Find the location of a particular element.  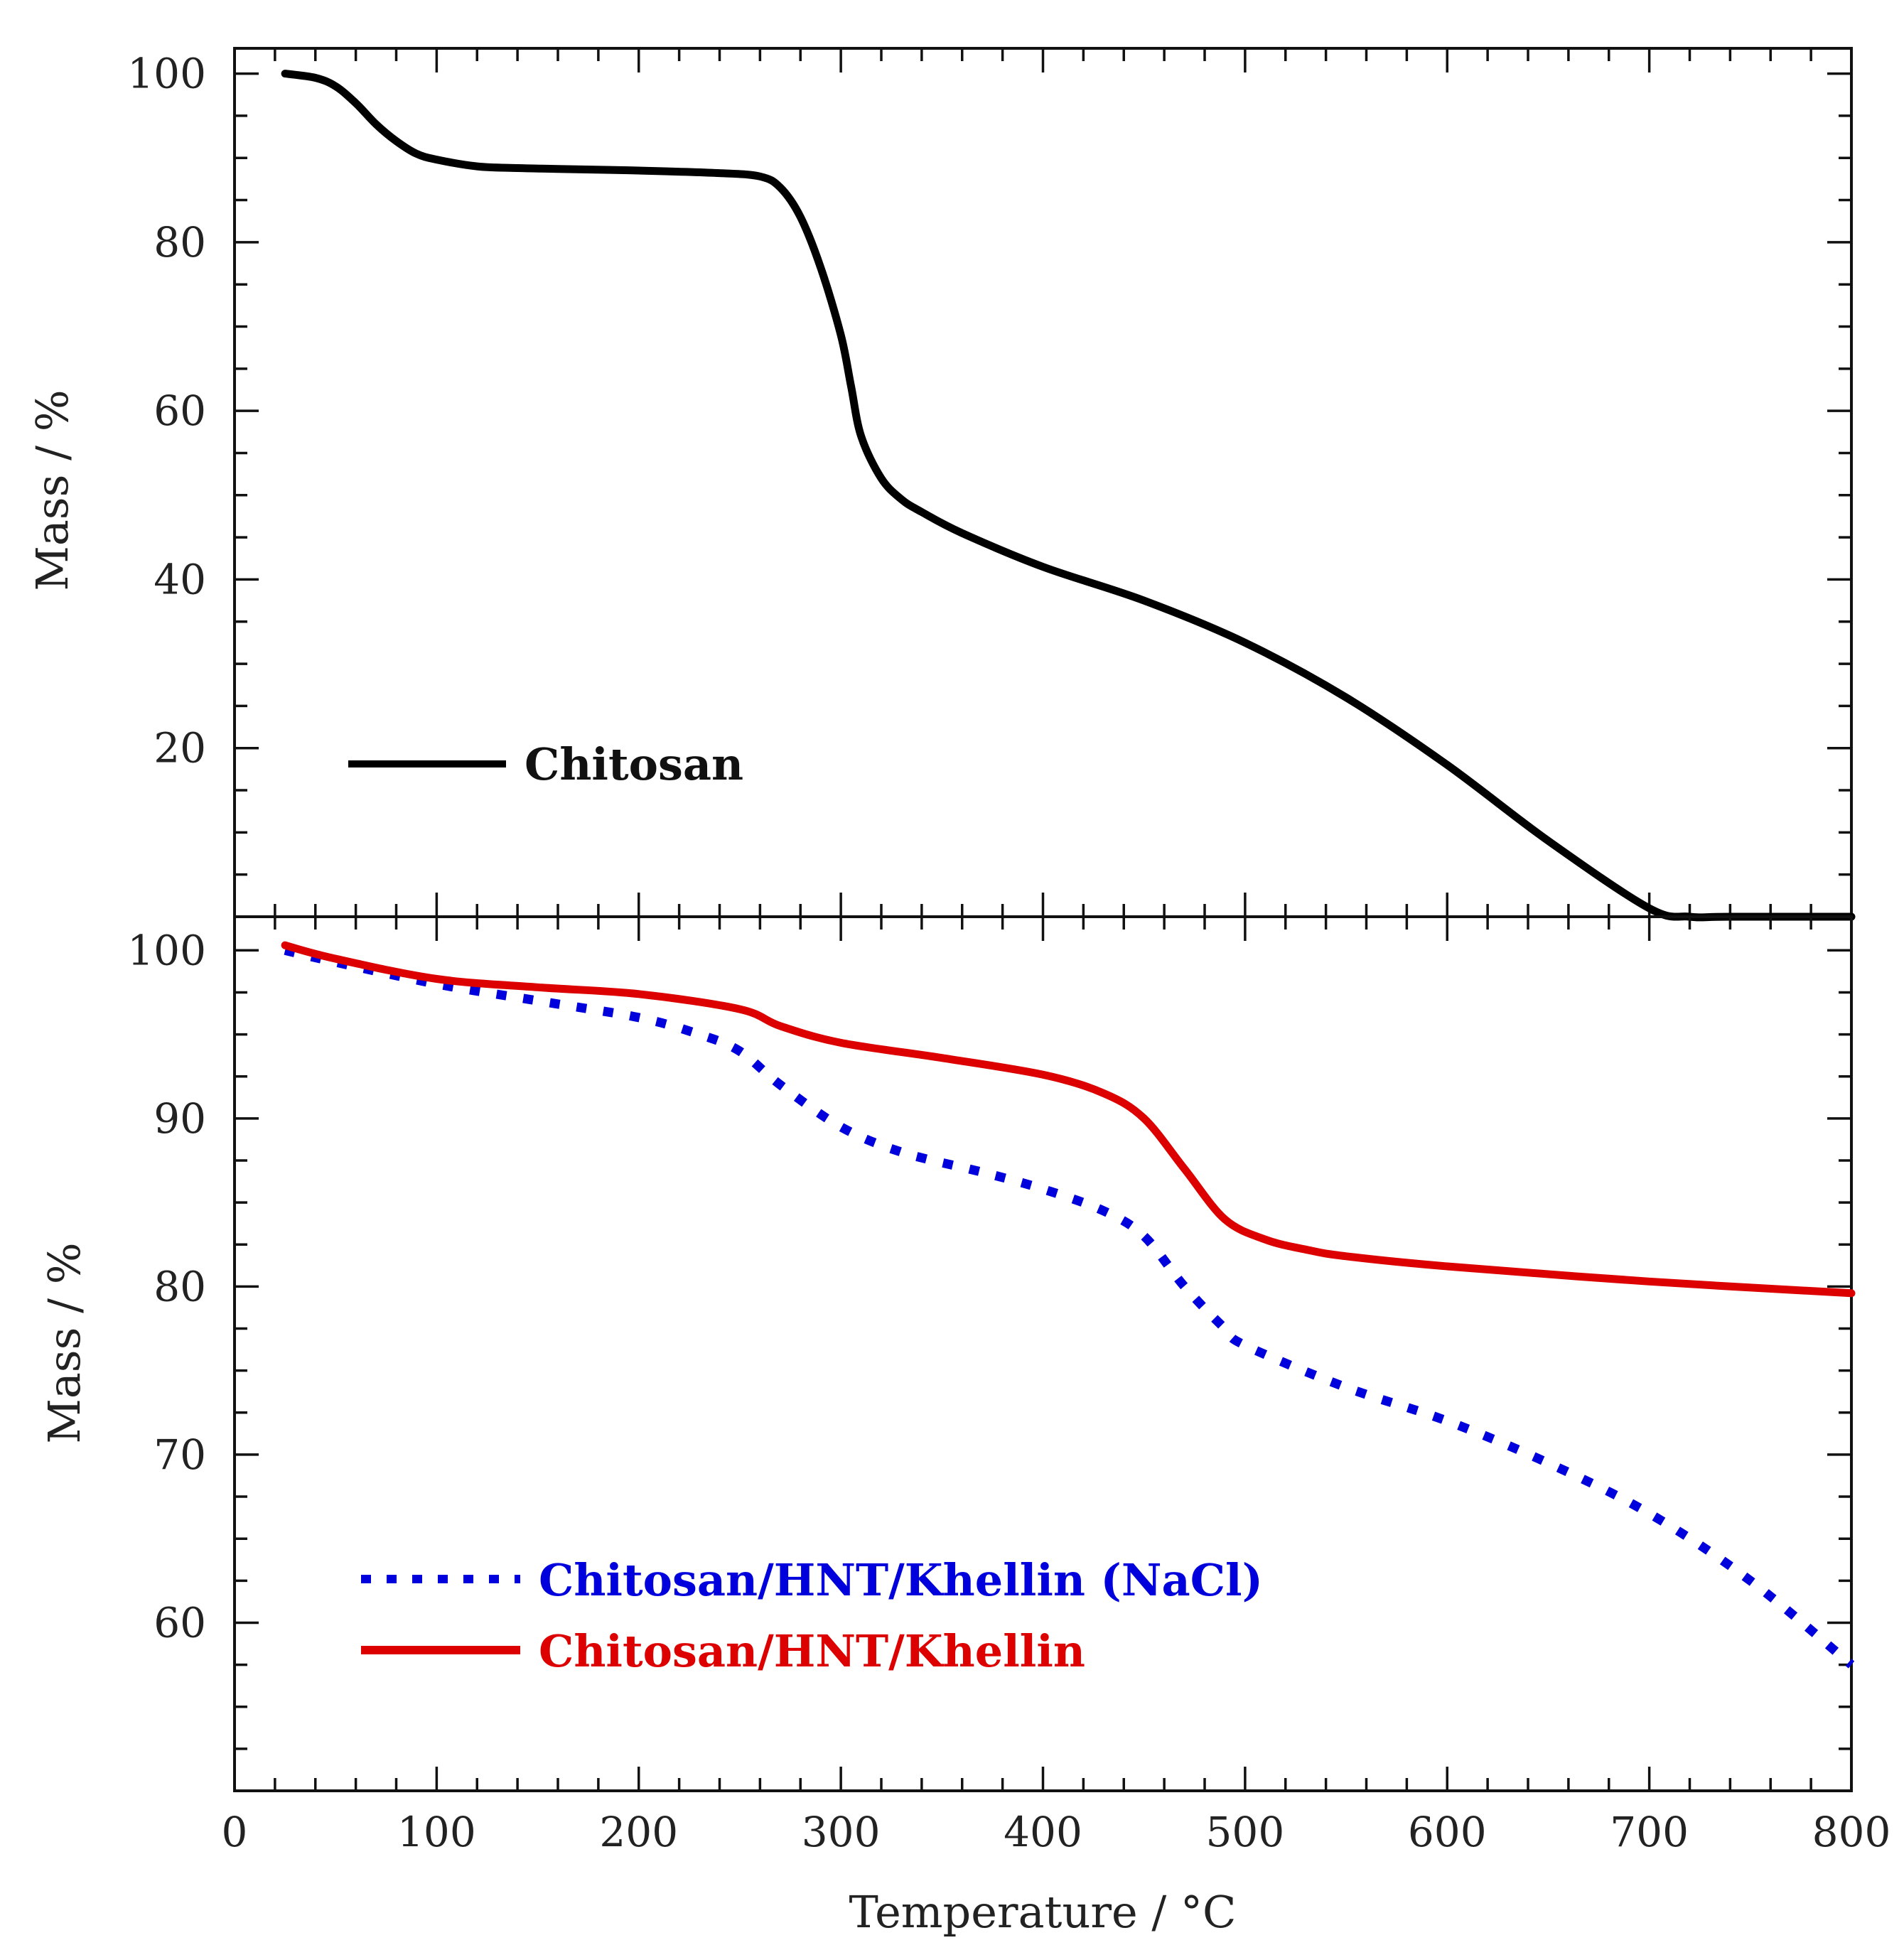

x-tick-label: 800 is located at coordinates (1851, 1832).